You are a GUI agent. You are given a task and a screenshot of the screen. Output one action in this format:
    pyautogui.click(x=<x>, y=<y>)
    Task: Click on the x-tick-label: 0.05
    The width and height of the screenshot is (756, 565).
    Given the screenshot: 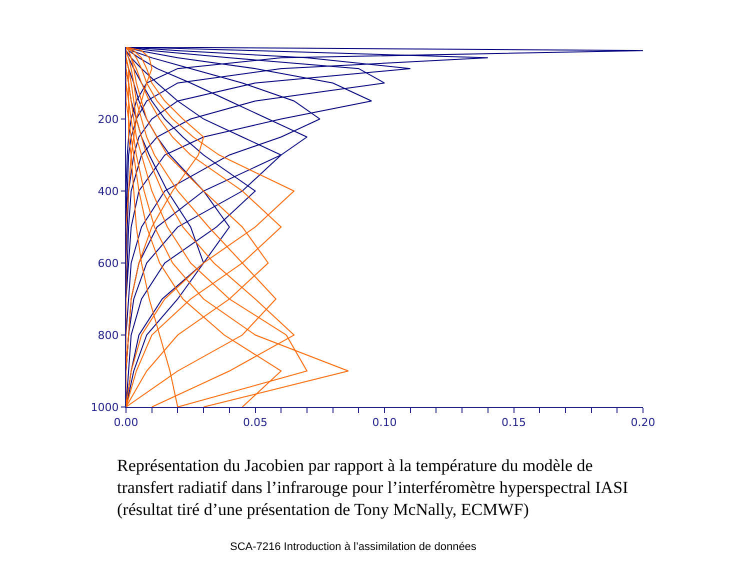 What is the action you would take?
    pyautogui.click(x=255, y=423)
    